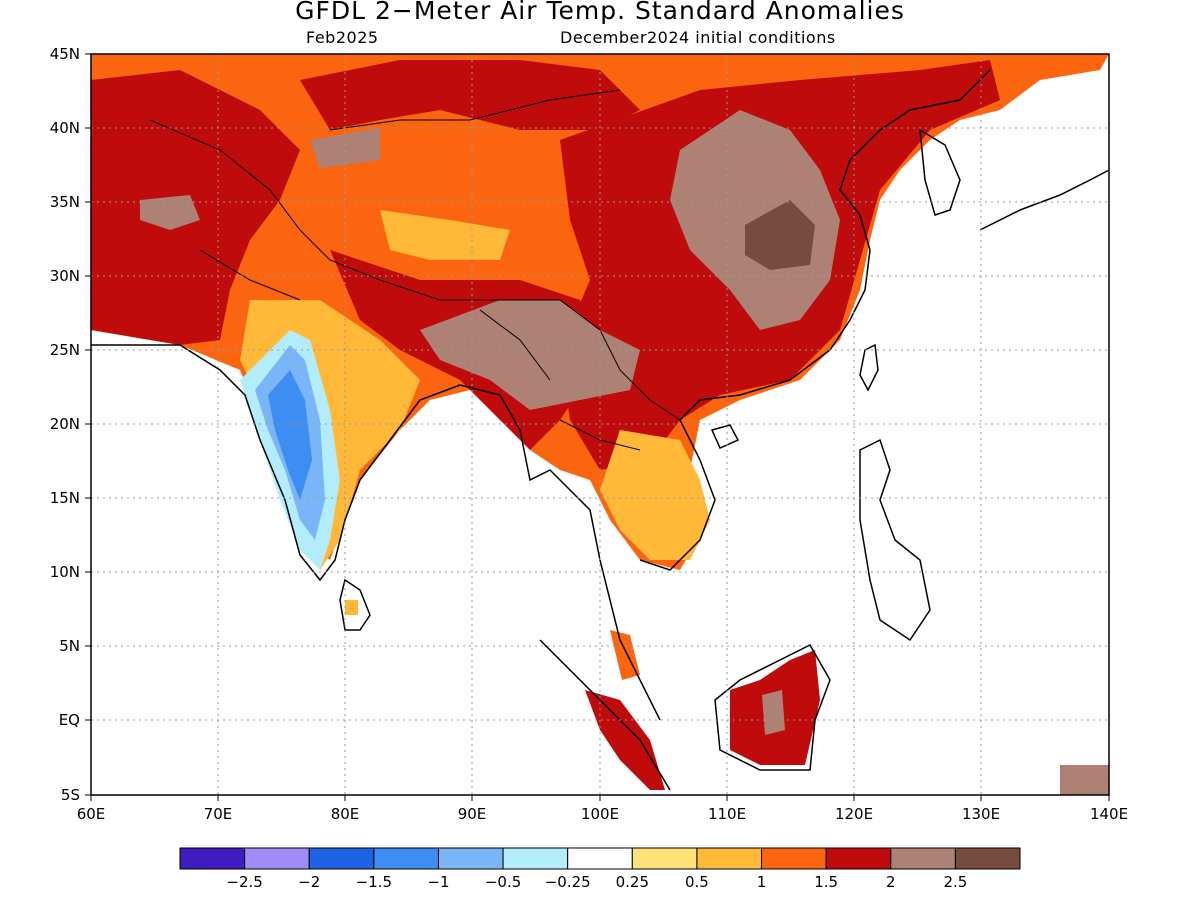 This screenshot has height=900, width=1200. Describe the element at coordinates (65, 54) in the screenshot. I see `lat-label: 45N` at that location.